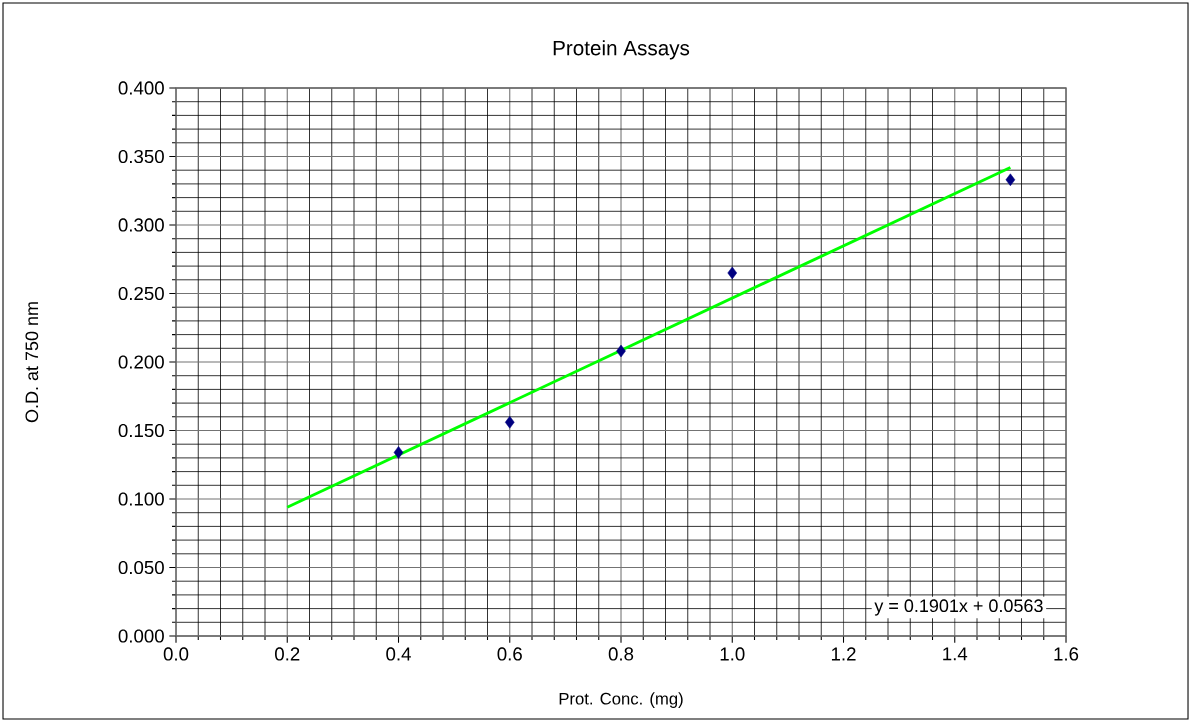  I want to click on y-axis-title: O.D. at 750 nm, so click(32, 362).